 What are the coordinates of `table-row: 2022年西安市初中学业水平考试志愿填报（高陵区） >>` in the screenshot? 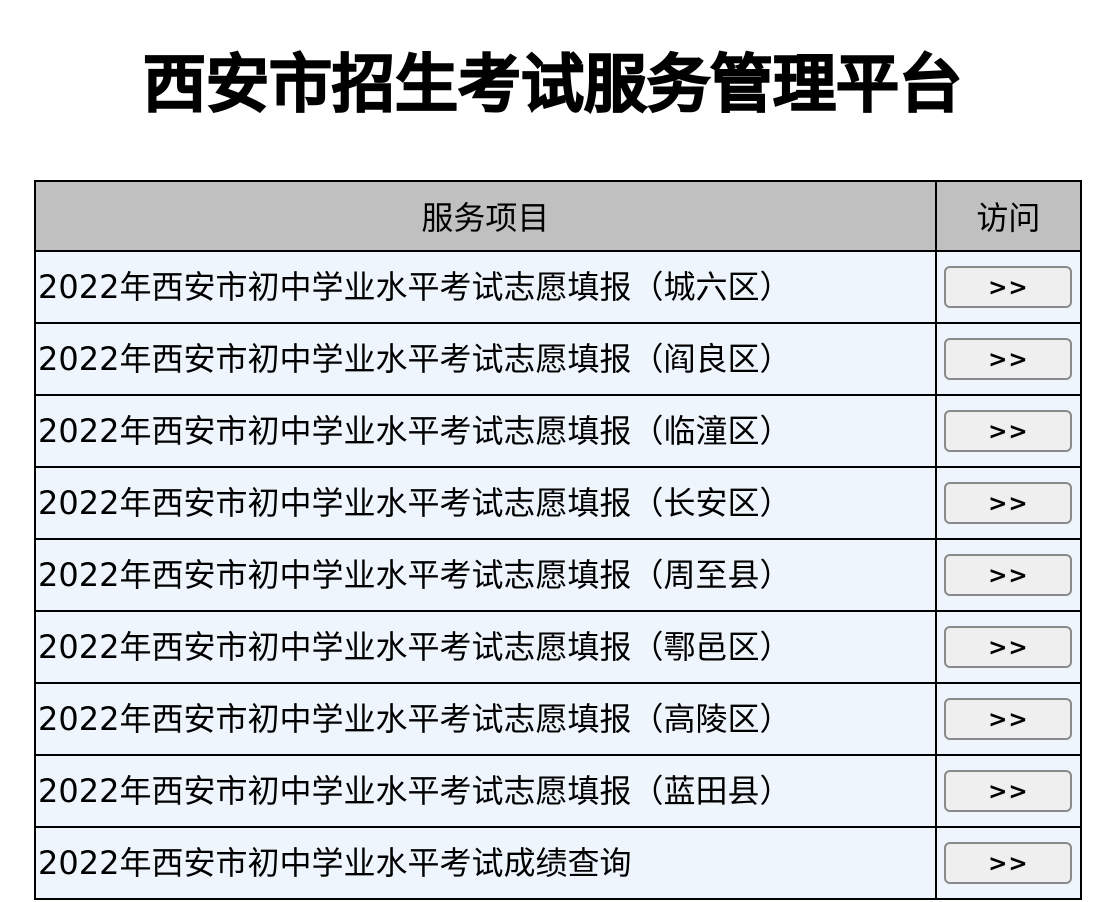 It's located at (558, 719).